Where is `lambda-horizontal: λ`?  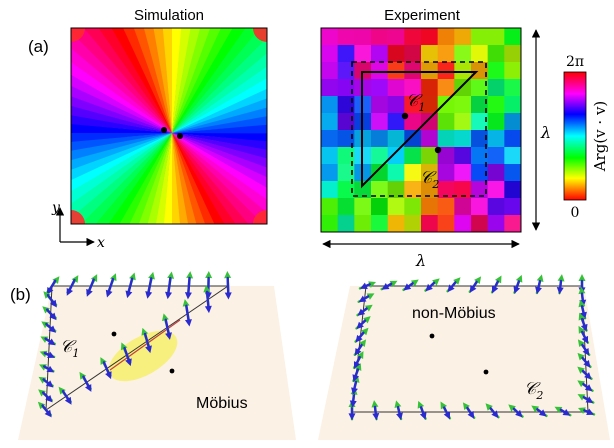
lambda-horizontal: λ is located at coordinates (421, 254).